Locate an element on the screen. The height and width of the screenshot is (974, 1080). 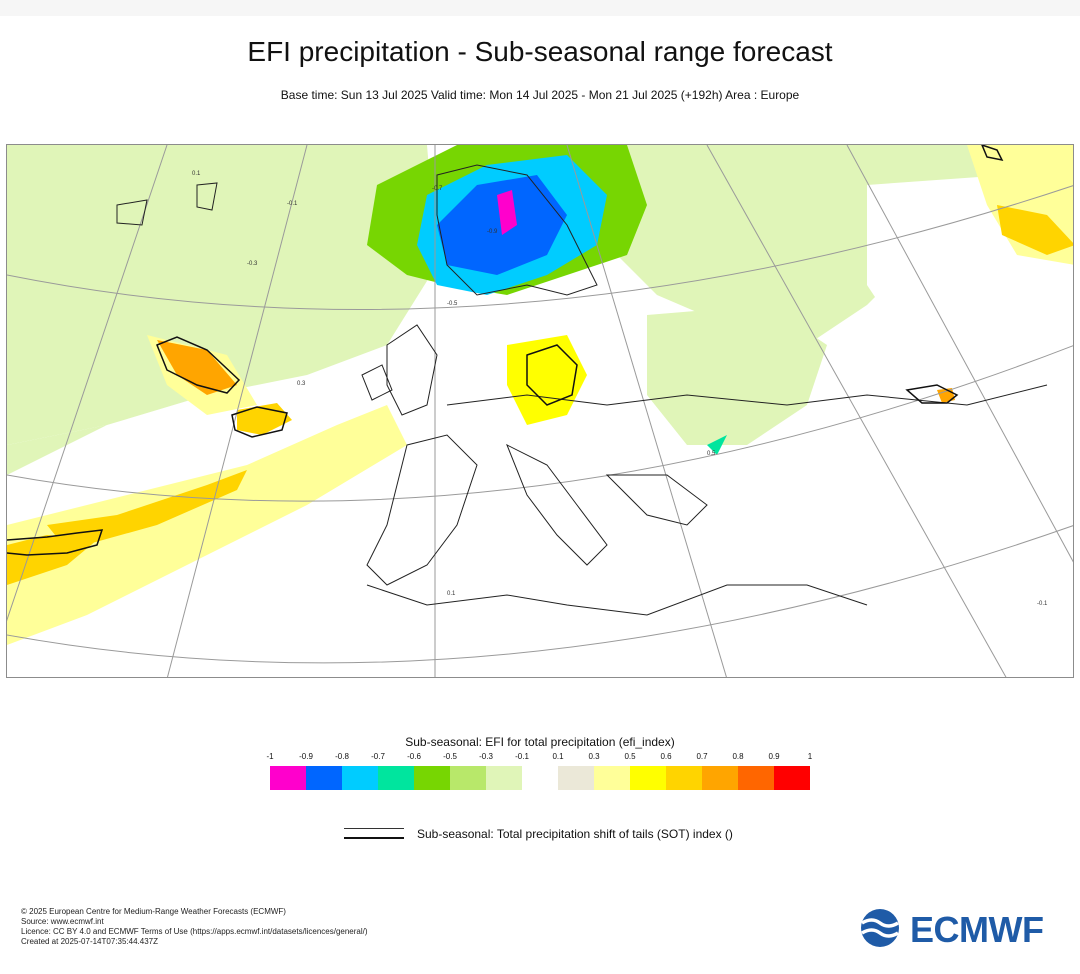
contour-label: -0.7 is located at coordinates (437, 189).